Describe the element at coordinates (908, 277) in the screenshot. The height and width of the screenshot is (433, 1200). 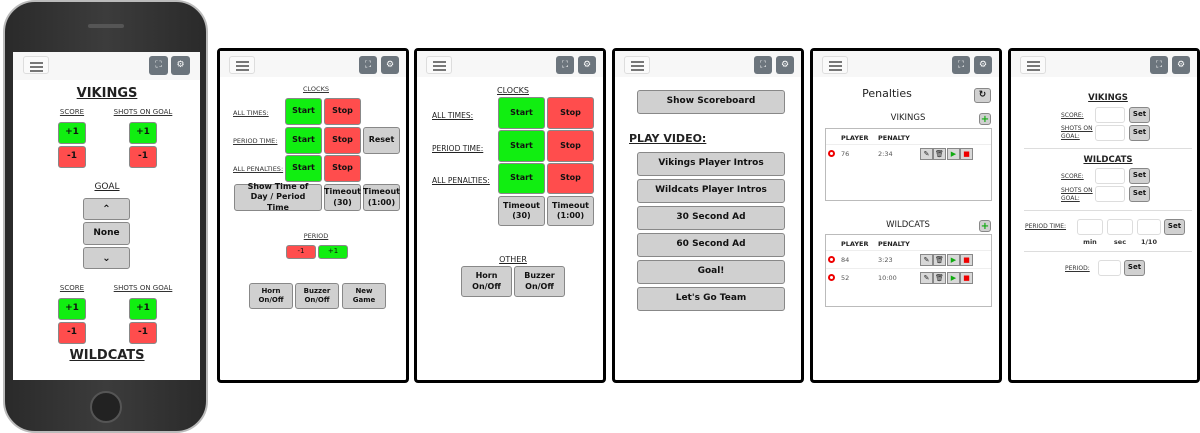
I see `table-row: 52 10:00 ✎ 🗑 ▶ ■` at that location.